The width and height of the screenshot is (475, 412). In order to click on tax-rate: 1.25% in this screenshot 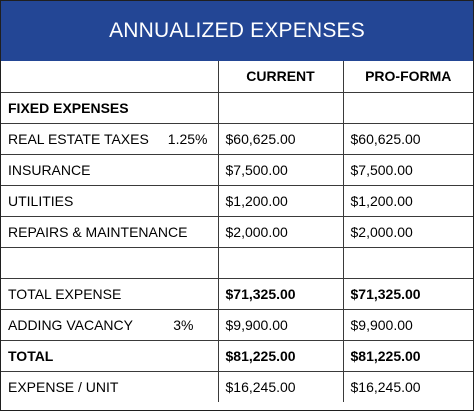, I will do `click(187, 138)`.